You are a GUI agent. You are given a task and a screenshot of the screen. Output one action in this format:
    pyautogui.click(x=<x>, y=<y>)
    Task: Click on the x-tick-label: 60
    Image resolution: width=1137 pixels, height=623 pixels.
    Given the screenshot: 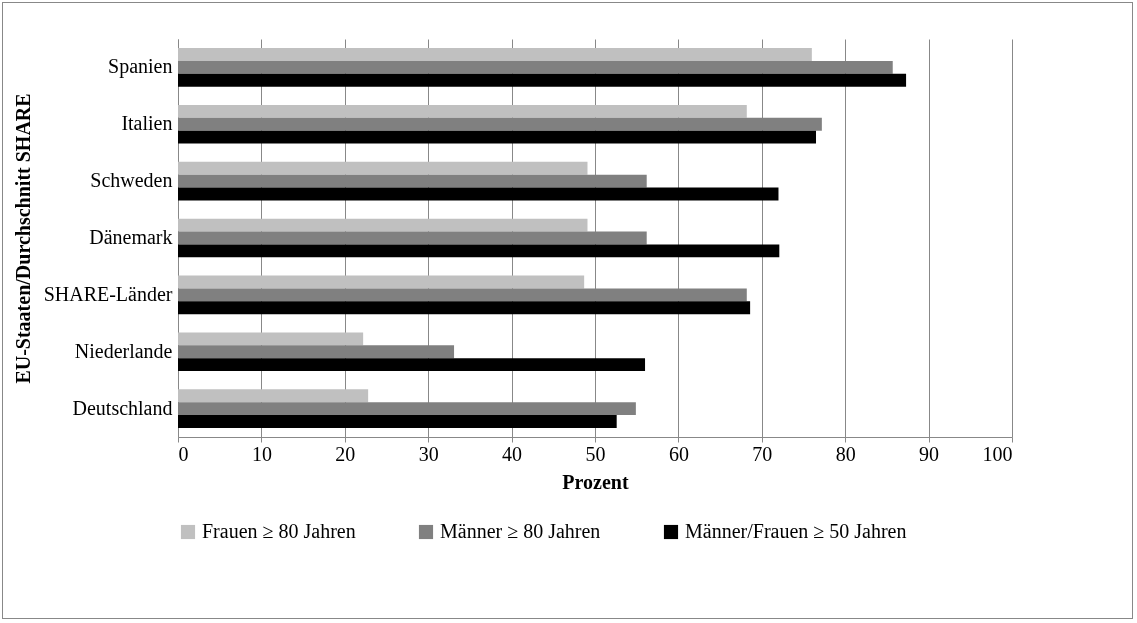 What is the action you would take?
    pyautogui.click(x=678, y=453)
    